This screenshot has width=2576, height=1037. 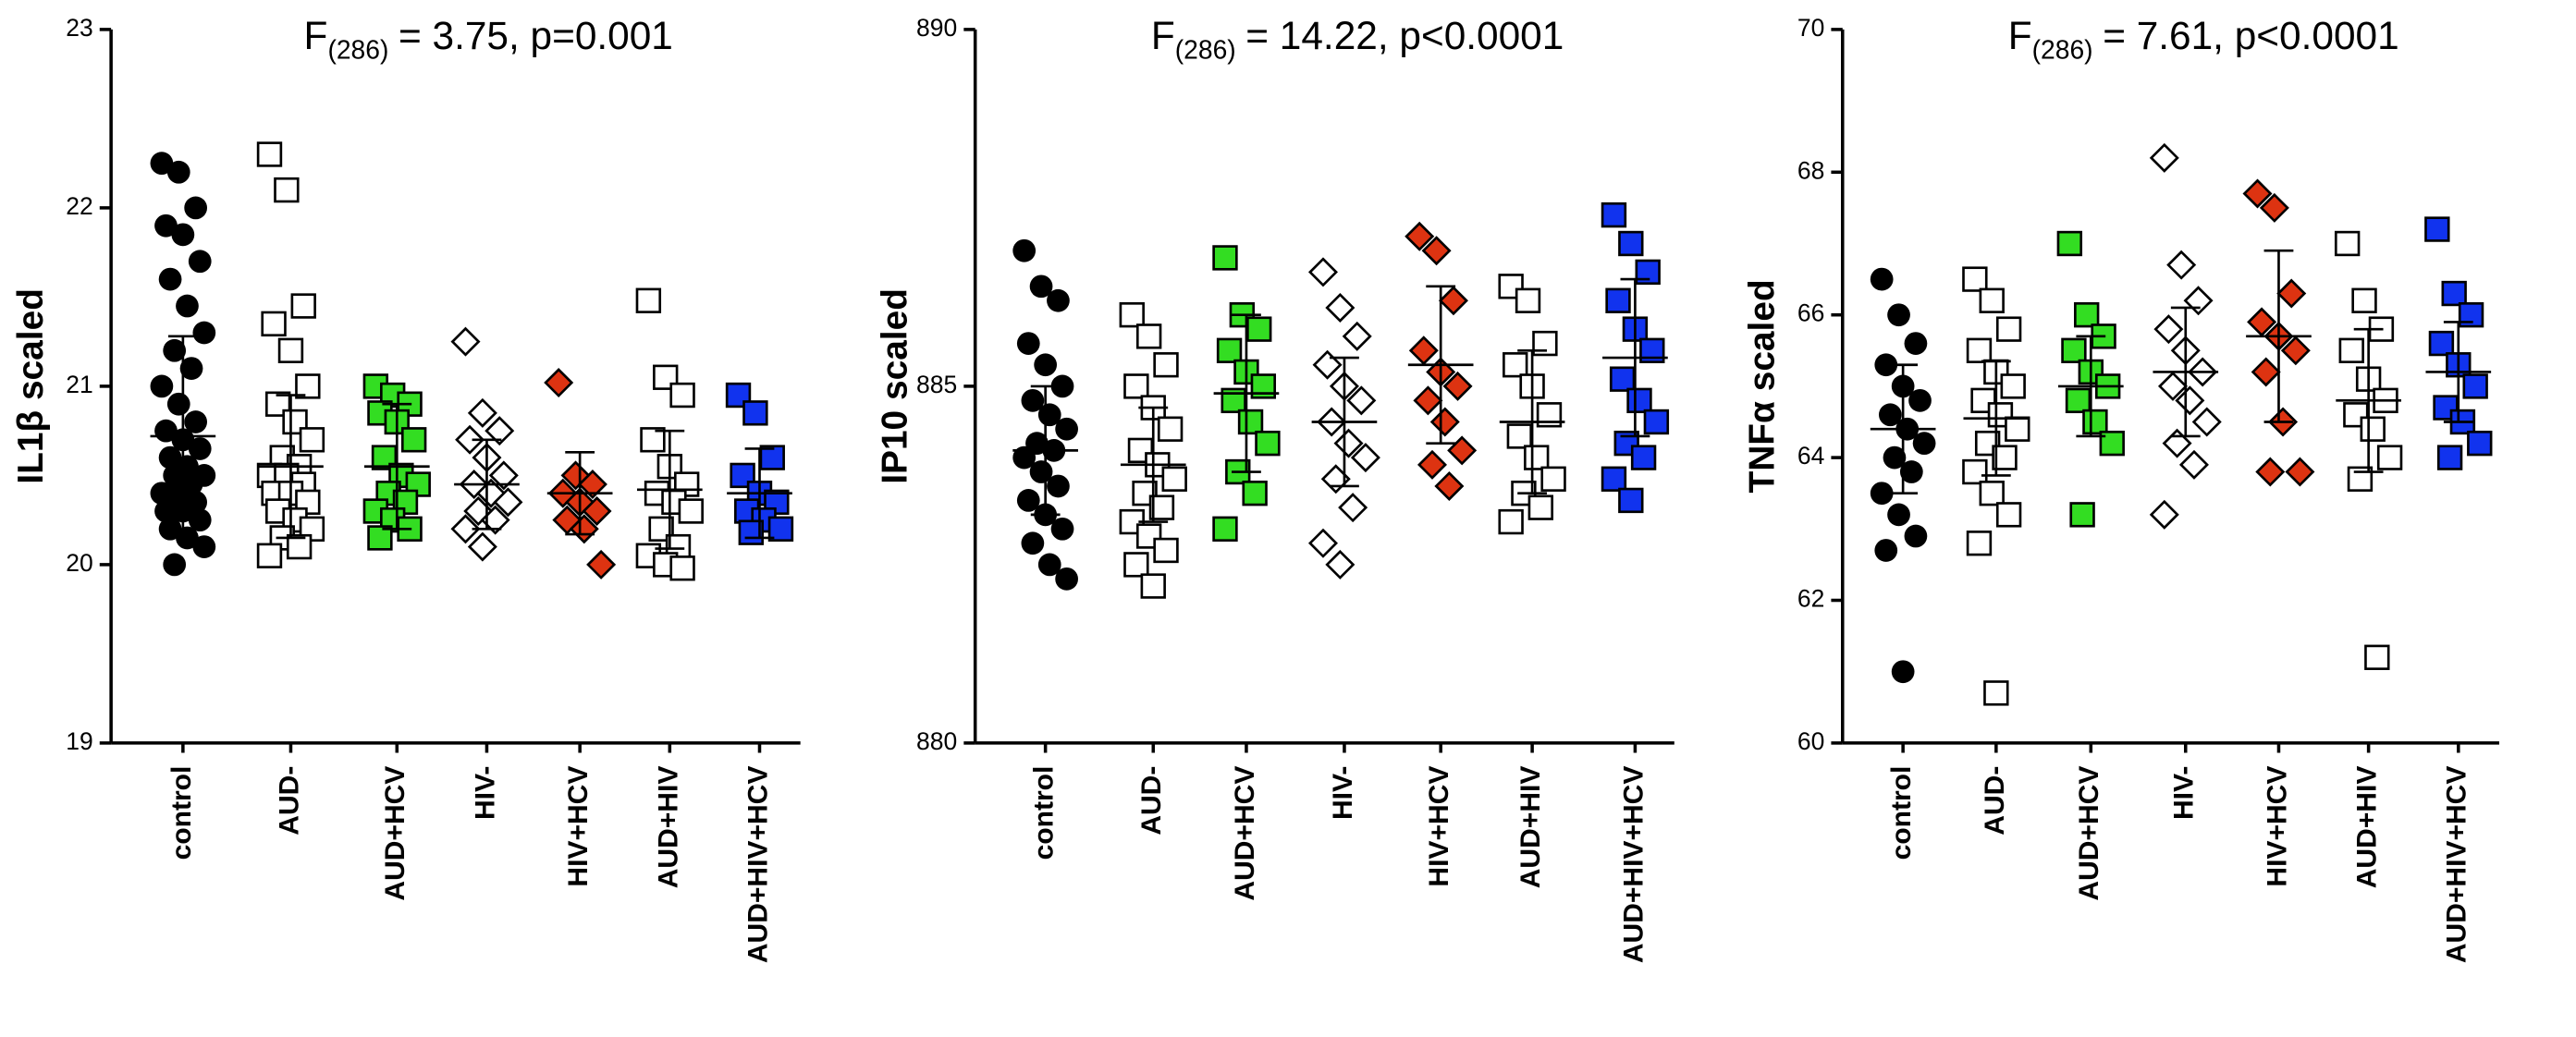 I want to click on chart-title: F(286) = 7.61, p<0.0001, so click(x=2203, y=39).